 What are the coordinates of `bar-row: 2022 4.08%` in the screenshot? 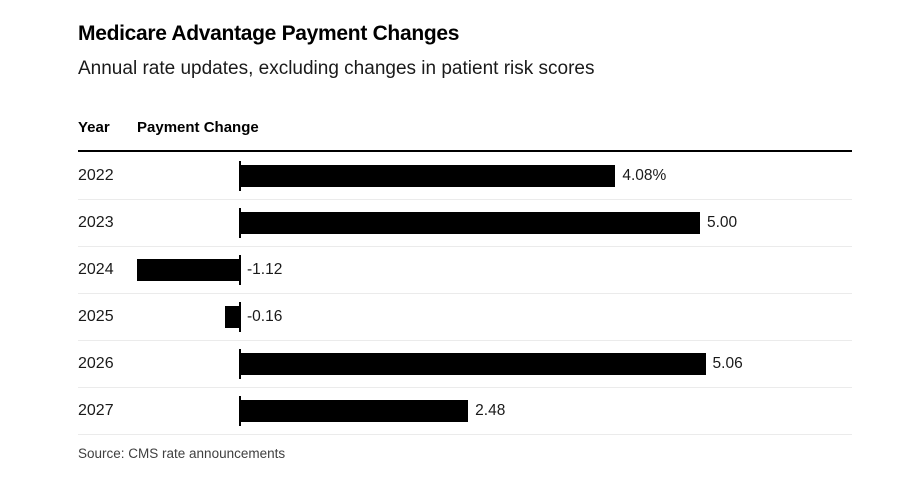 It's located at (465, 176).